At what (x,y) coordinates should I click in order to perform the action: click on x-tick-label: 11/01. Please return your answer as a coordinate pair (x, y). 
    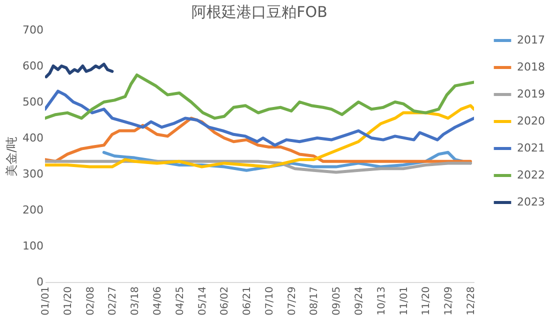
    Looking at the image, I should click on (404, 301).